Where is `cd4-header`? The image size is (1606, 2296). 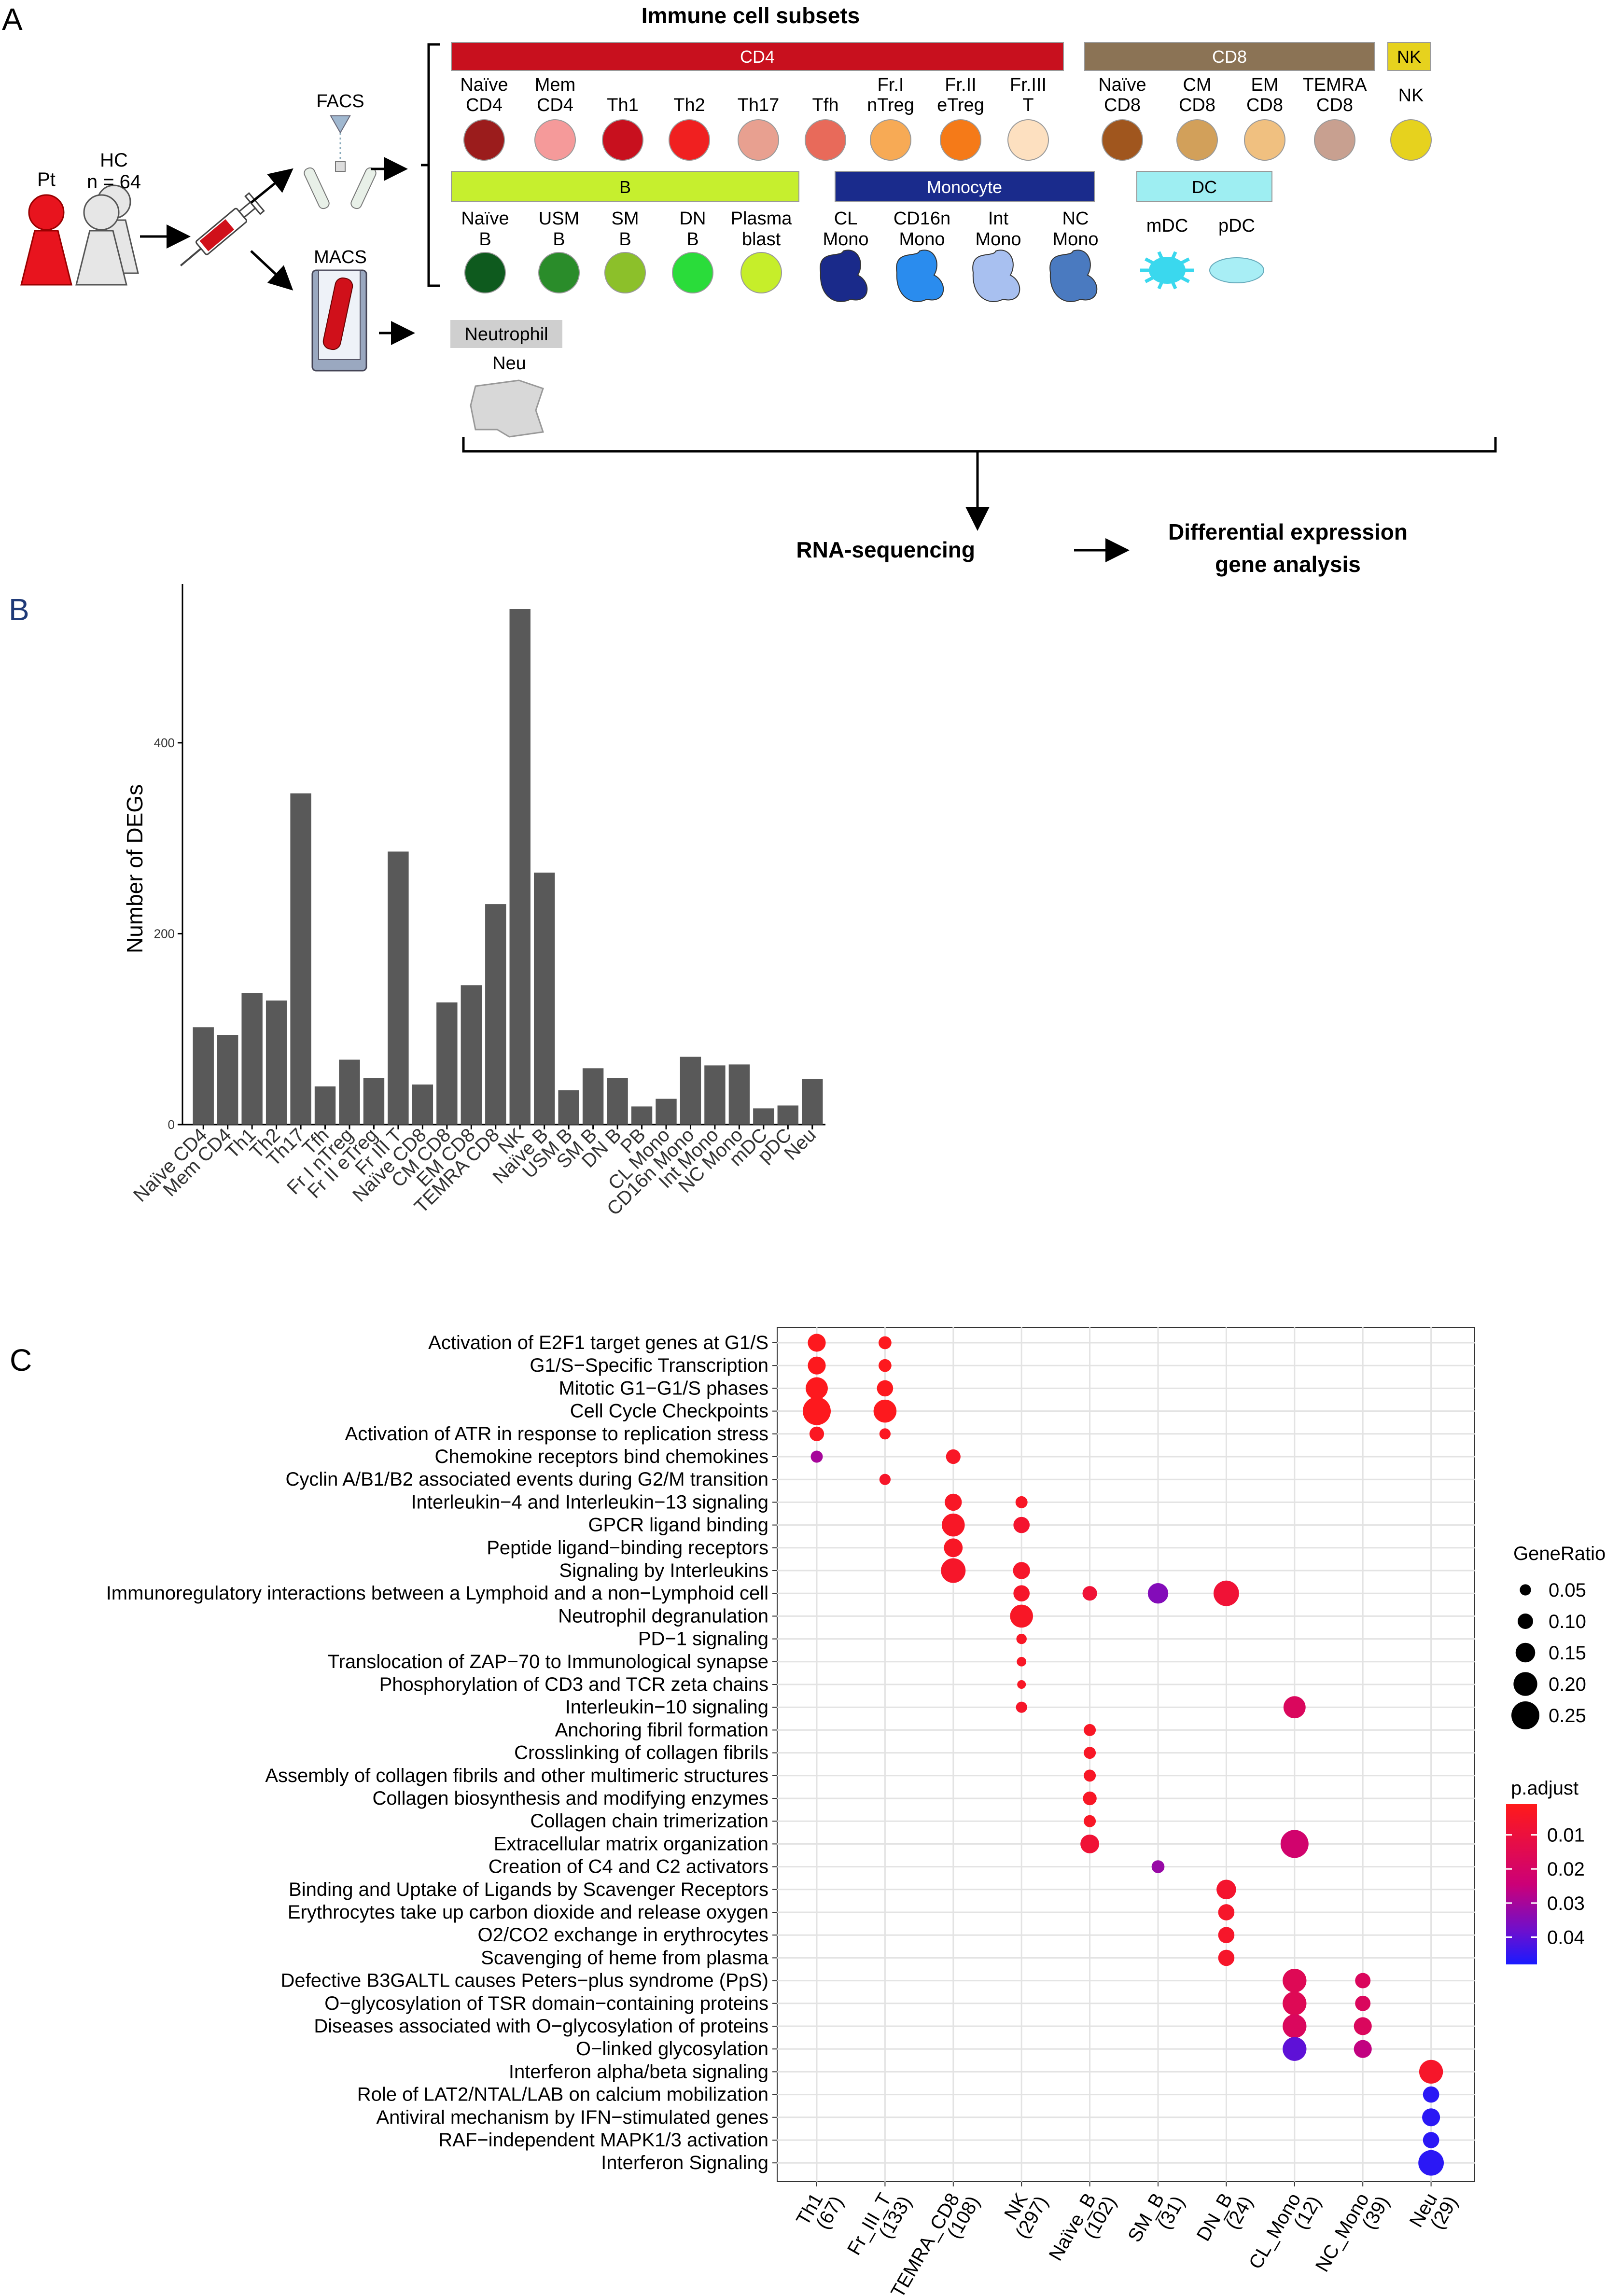 cd4-header is located at coordinates (757, 56).